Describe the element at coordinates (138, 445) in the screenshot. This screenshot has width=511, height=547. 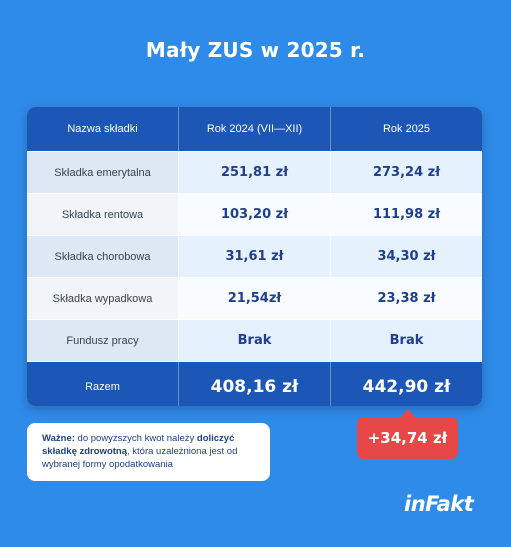
I see `note-highlight: doliczyć składkę zdrowotną` at that location.